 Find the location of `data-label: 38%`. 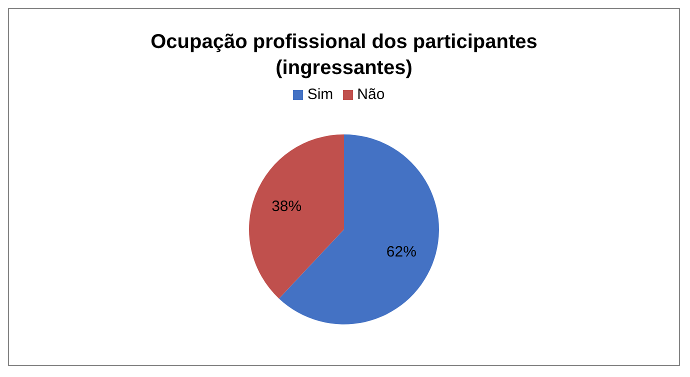

data-label: 38% is located at coordinates (287, 207).